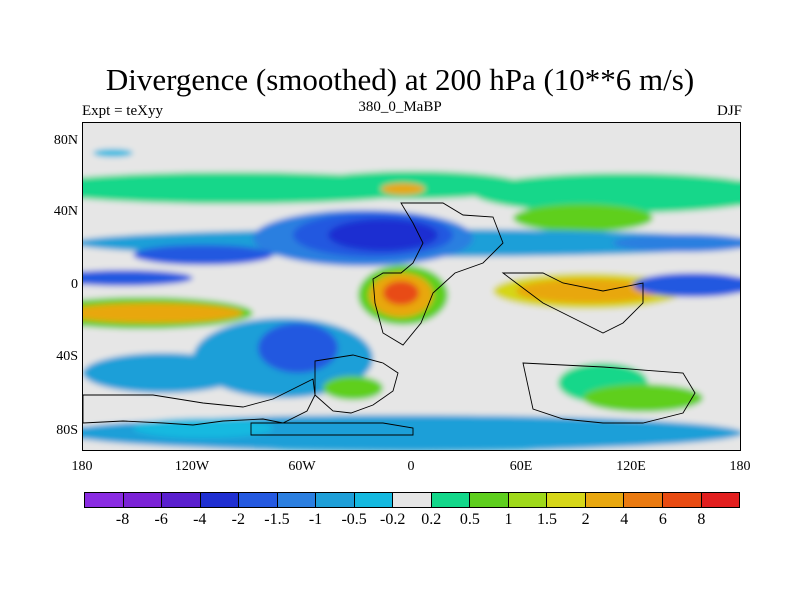  Describe the element at coordinates (67, 430) in the screenshot. I see `lat-label-80s: 80S` at that location.